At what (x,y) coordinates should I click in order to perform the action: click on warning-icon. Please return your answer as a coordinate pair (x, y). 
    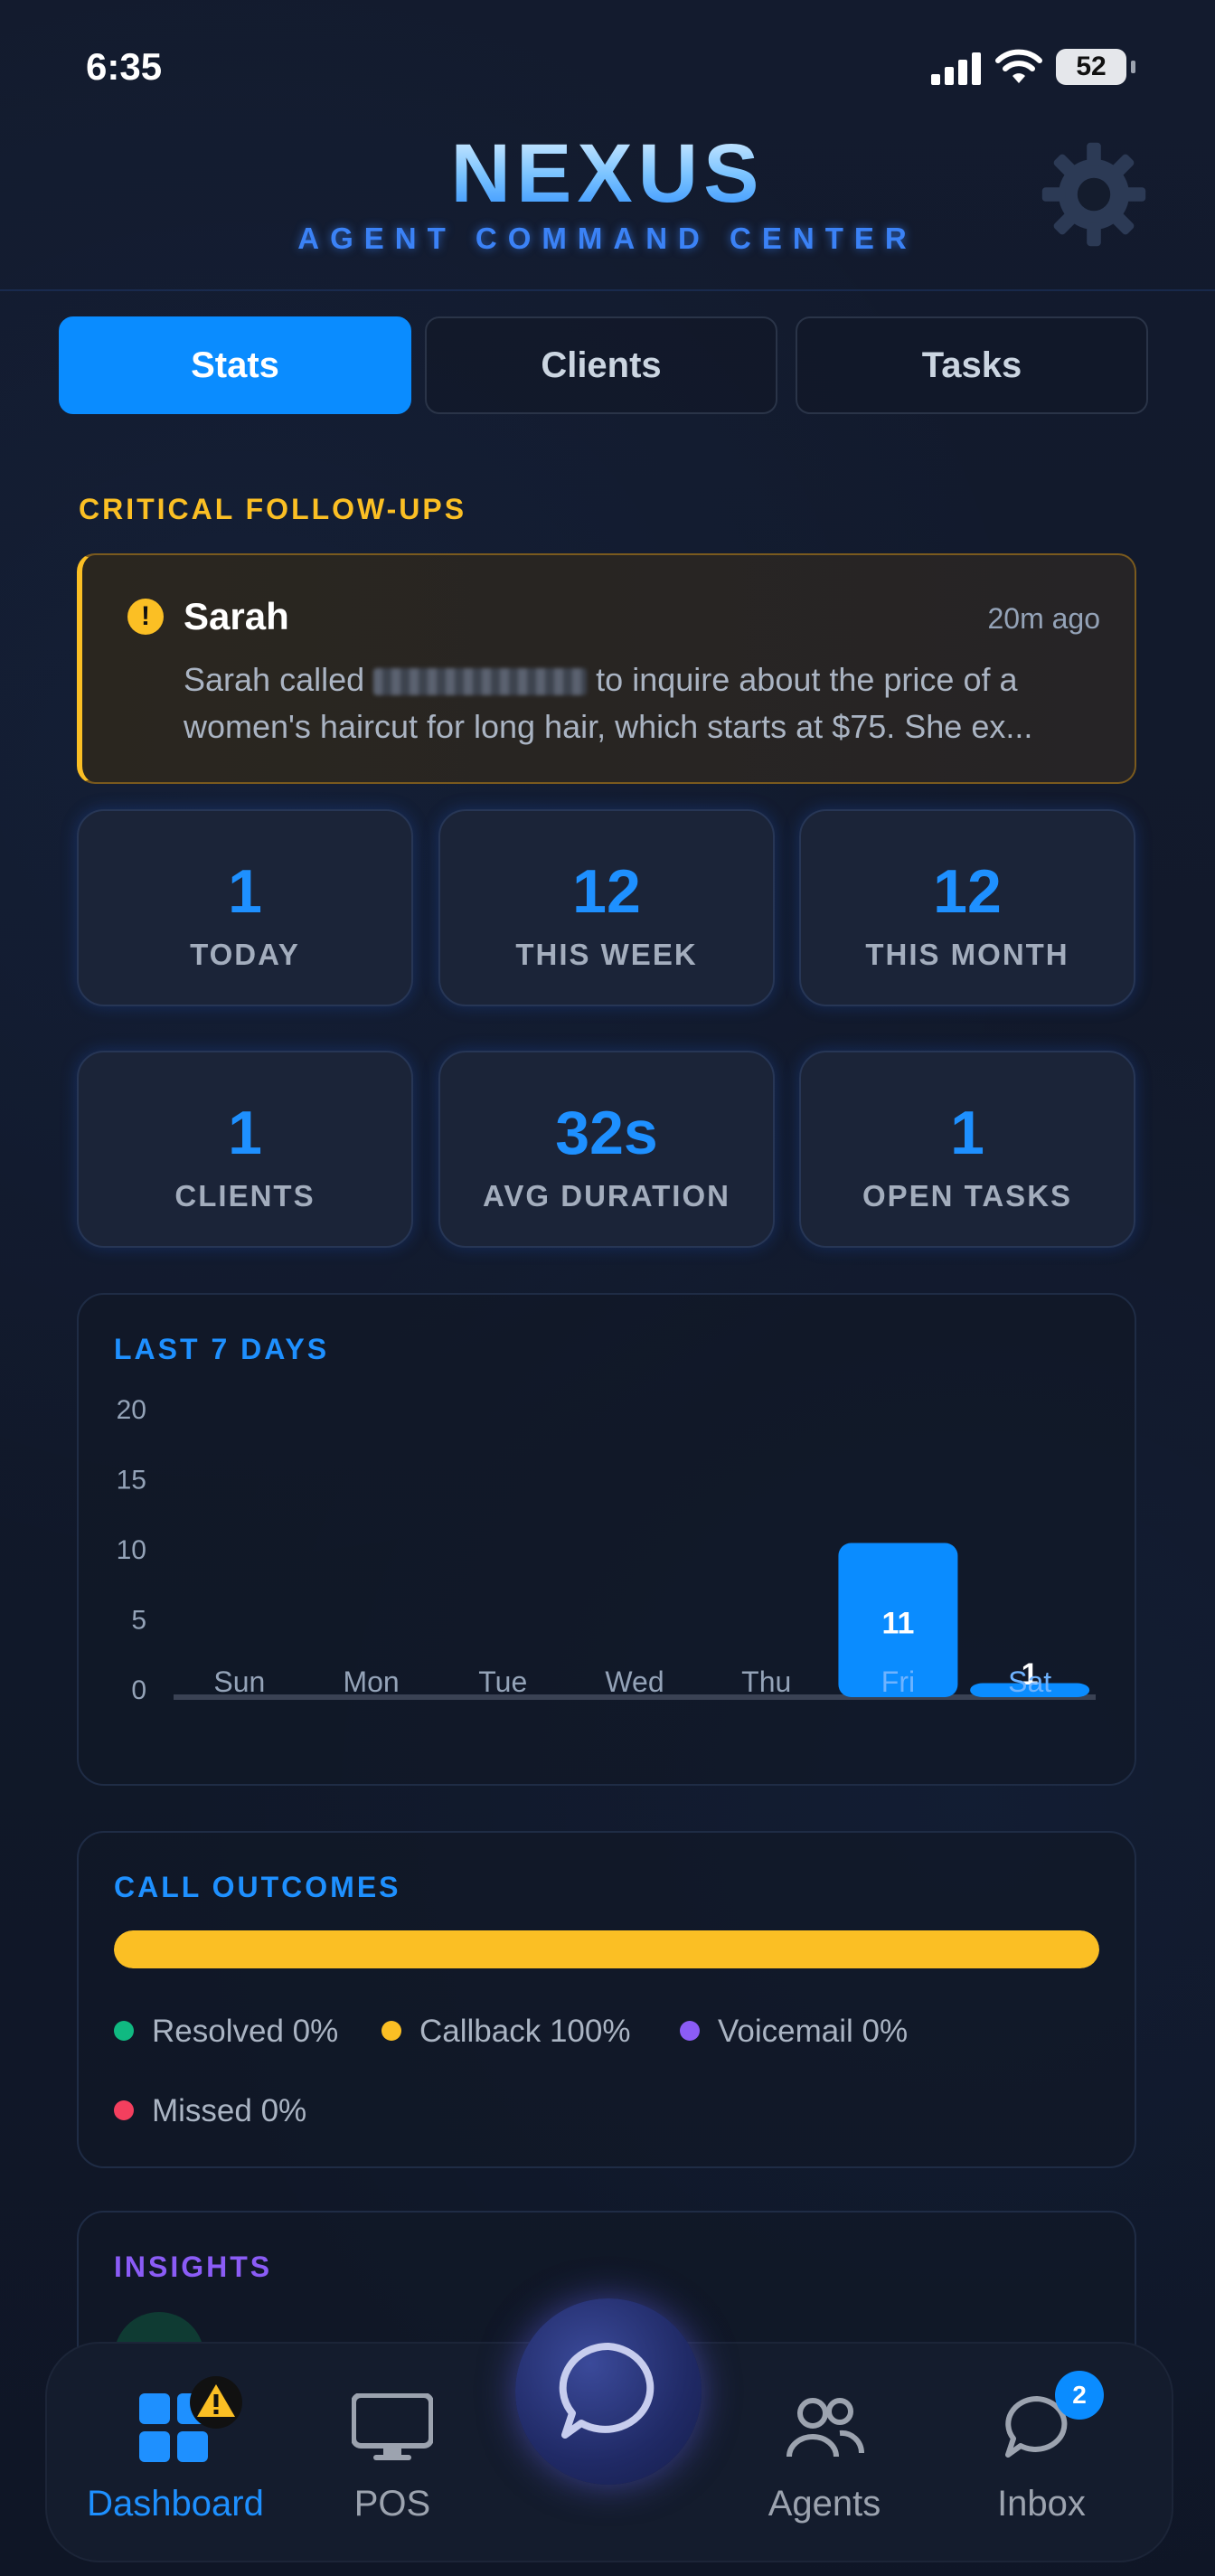
    Looking at the image, I should click on (216, 2402).